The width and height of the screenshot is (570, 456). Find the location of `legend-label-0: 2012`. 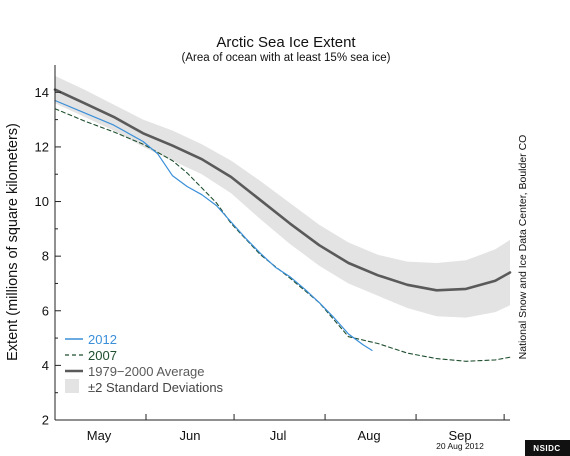

legend-label-0: 2012 is located at coordinates (102, 339).